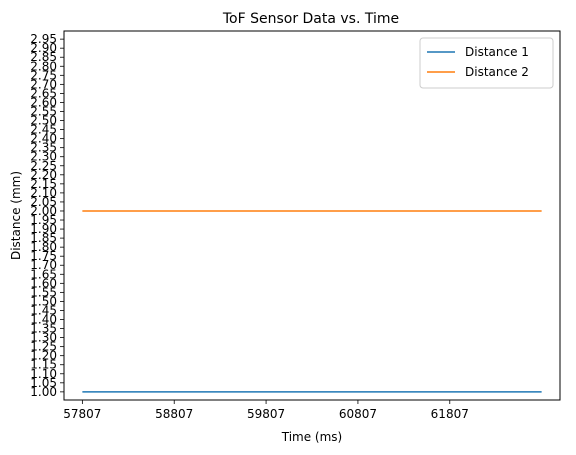 The height and width of the screenshot is (455, 576). I want to click on y-tick-label-3: 1.15, so click(43, 365).